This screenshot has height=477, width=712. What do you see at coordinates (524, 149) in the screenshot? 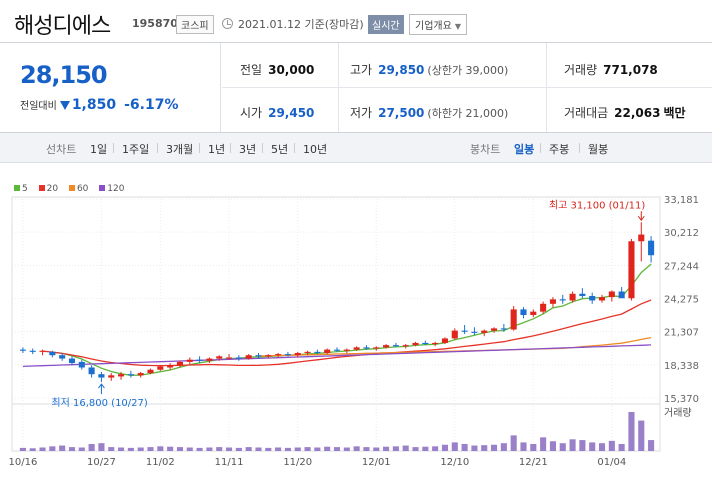
I see `candle-daily: 일봉` at bounding box center [524, 149].